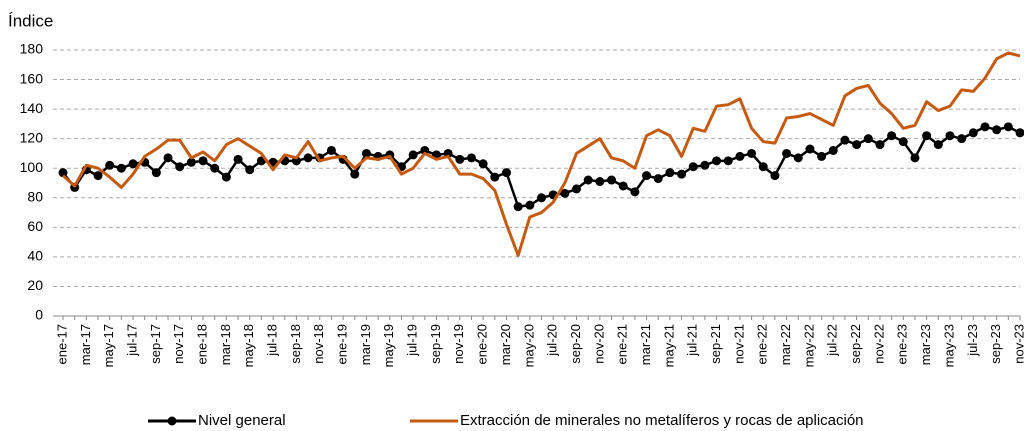  Describe the element at coordinates (155, 344) in the screenshot. I see `x-tick-label: sep-17` at that location.